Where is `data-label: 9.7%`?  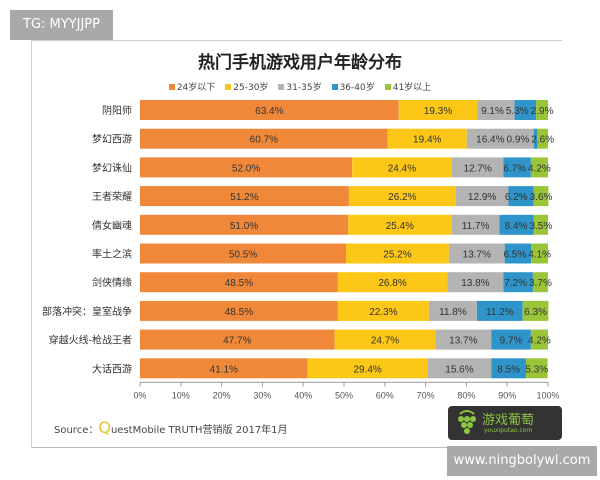
data-label: 9.7% is located at coordinates (511, 341).